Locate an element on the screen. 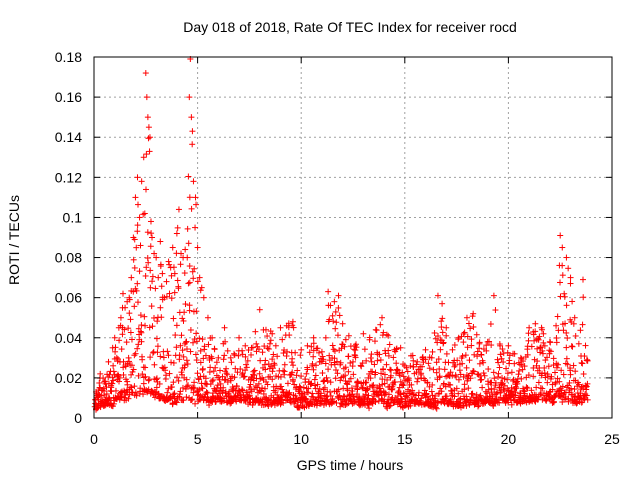  y-tick-label: 0.06 is located at coordinates (68, 298).